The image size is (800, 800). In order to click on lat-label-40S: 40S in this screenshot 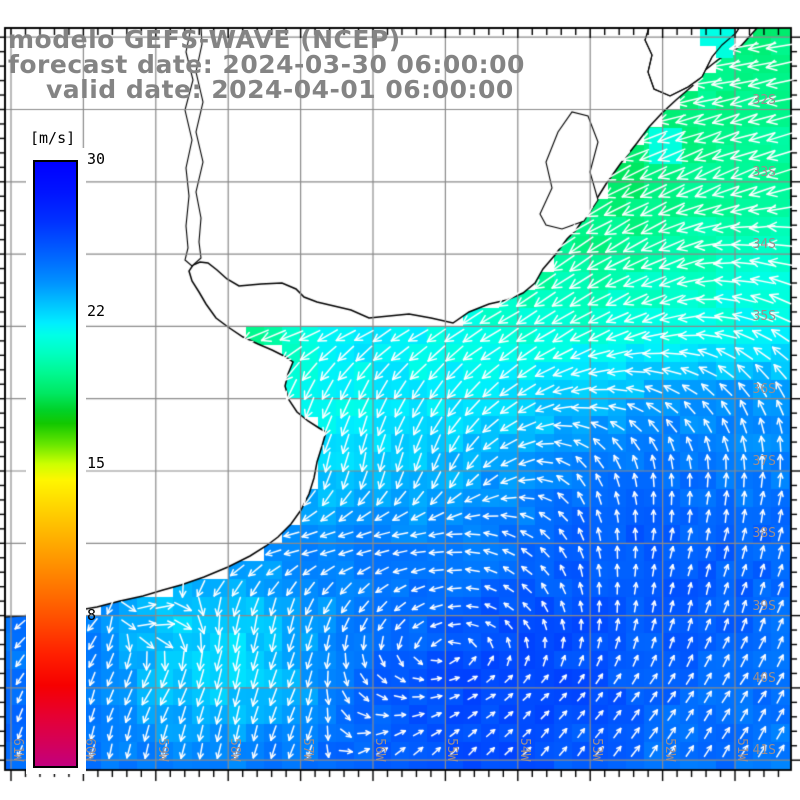, I will do `click(764, 678)`.